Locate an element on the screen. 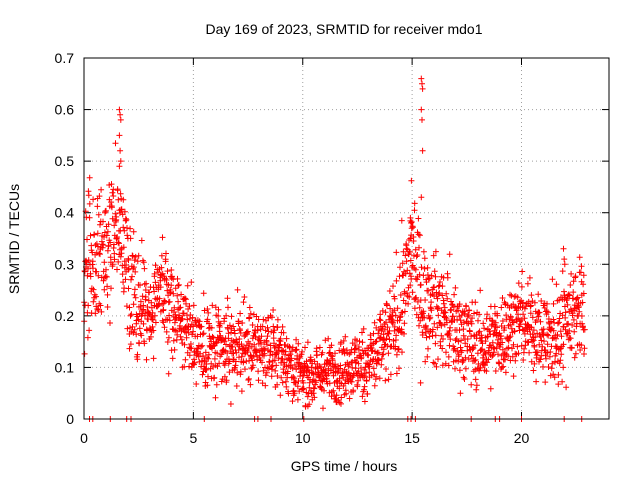 The image size is (640, 480). y-tick-label: 0.5 is located at coordinates (65, 161).